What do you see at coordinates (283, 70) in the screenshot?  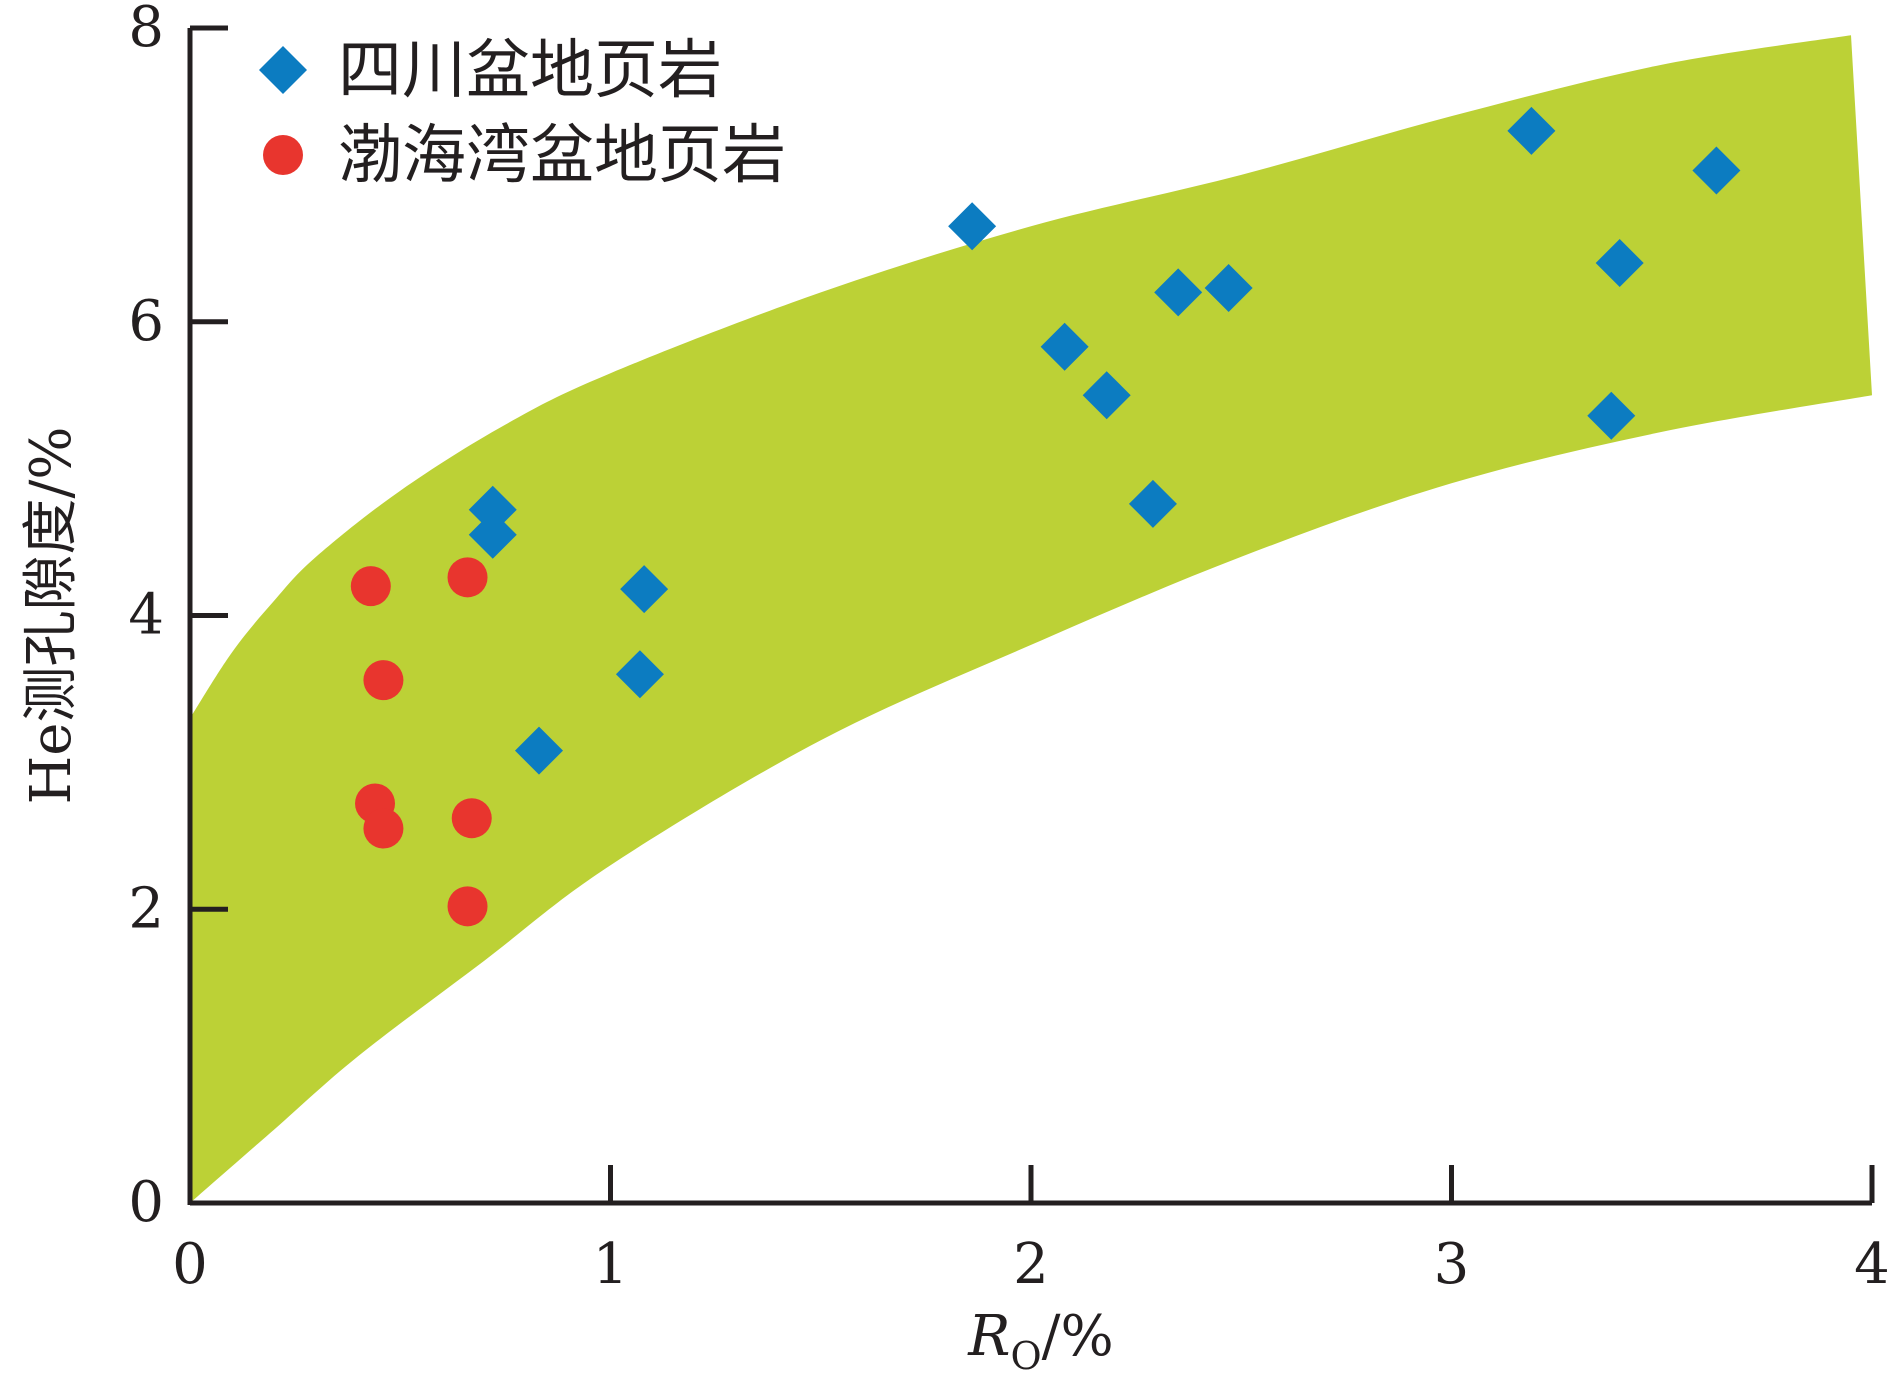 I see `legend-marker-sichuan` at bounding box center [283, 70].